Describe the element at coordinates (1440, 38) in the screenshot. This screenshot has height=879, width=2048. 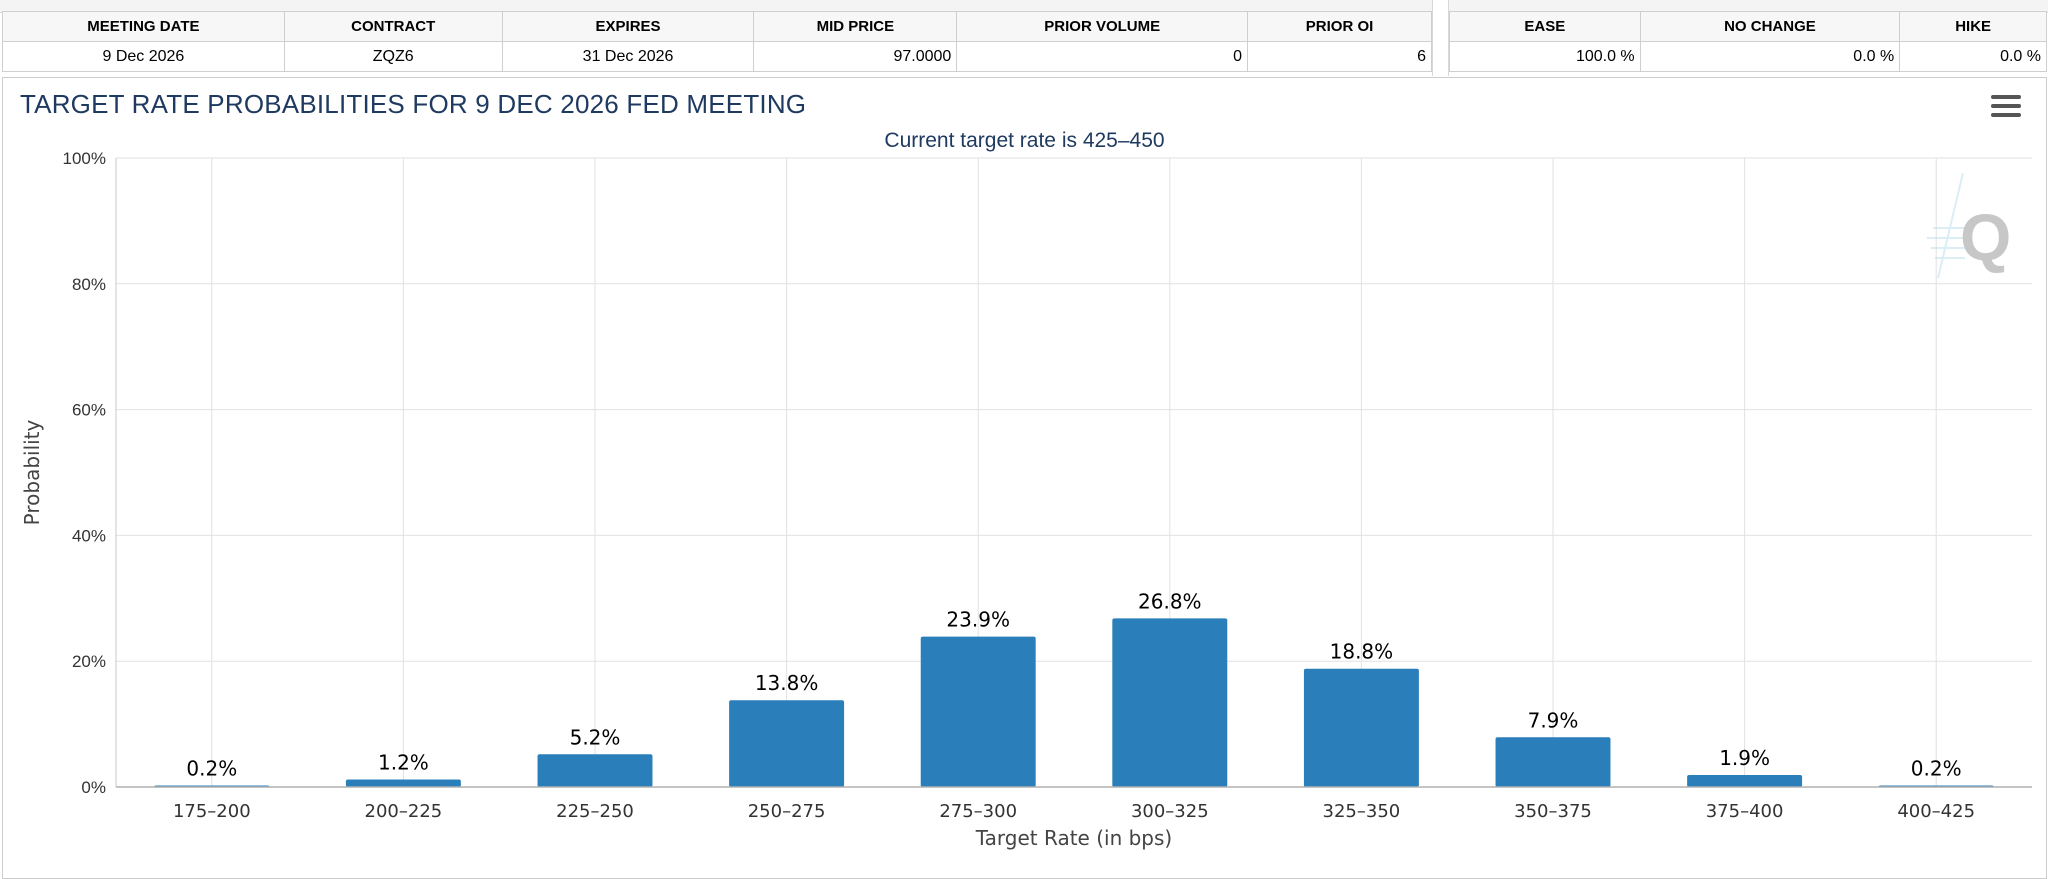
I see `table-divider` at that location.